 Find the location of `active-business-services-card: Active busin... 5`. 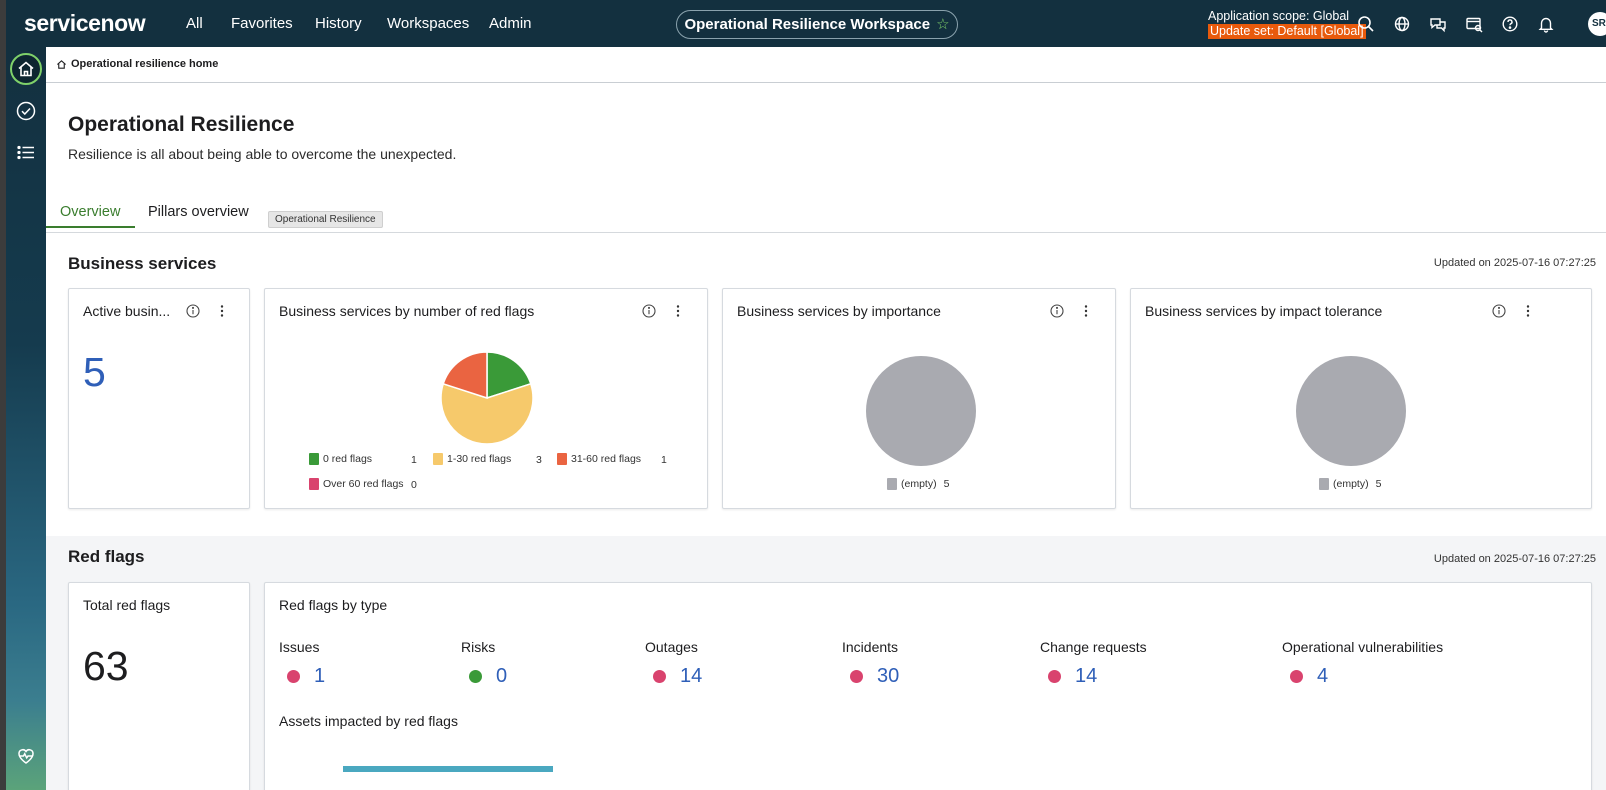

active-business-services-card: Active busin... 5 is located at coordinates (159, 398).